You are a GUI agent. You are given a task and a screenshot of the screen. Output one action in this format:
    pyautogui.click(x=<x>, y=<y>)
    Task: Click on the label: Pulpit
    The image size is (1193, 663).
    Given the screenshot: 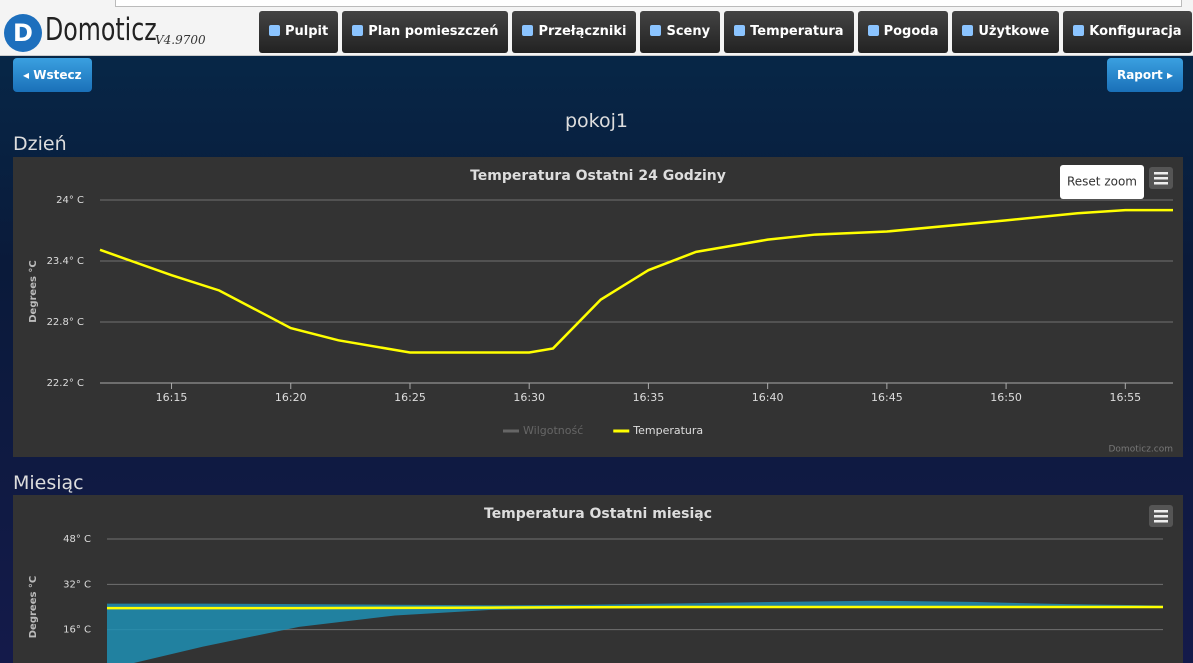 What is the action you would take?
    pyautogui.click(x=307, y=31)
    